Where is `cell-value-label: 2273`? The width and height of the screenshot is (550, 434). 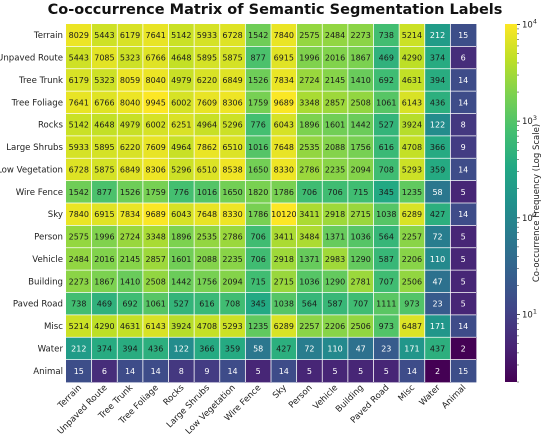 cell-value-label: 2273 is located at coordinates (361, 35).